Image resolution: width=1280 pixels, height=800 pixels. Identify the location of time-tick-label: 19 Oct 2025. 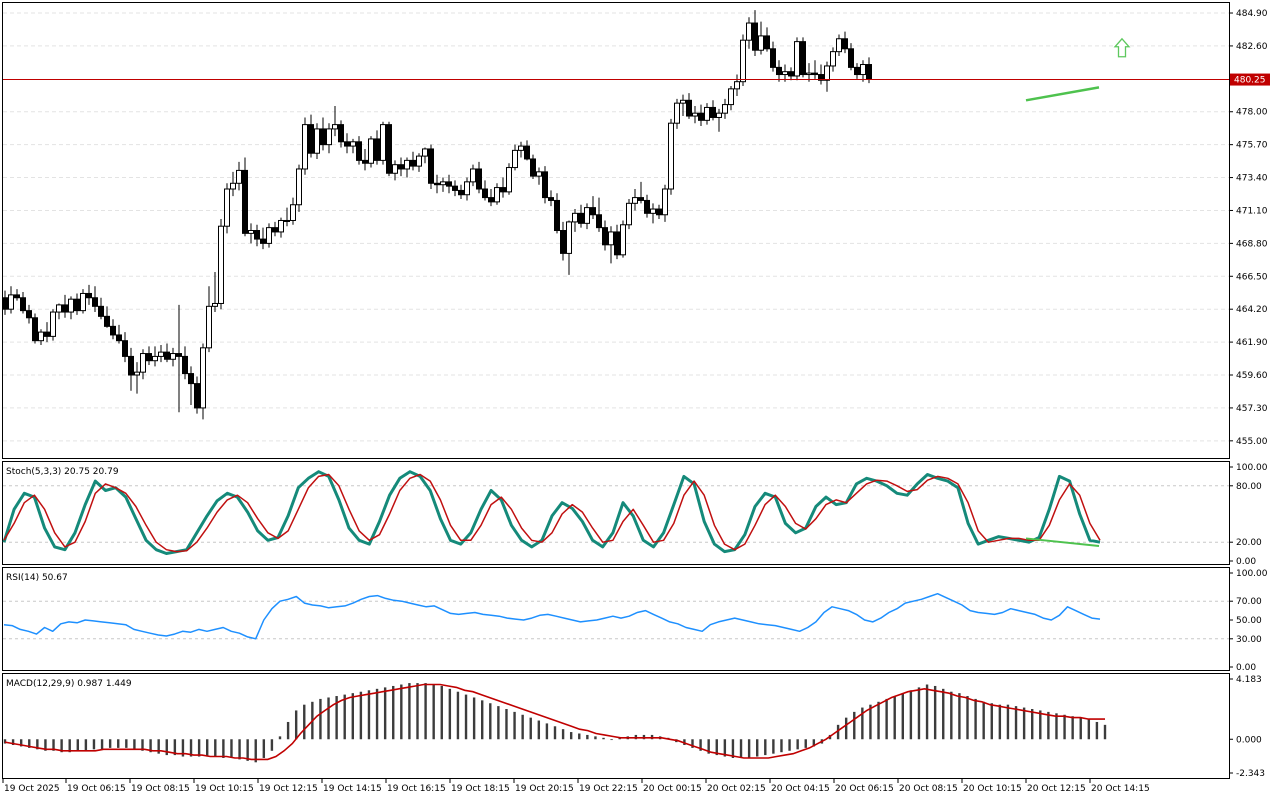
(32, 789).